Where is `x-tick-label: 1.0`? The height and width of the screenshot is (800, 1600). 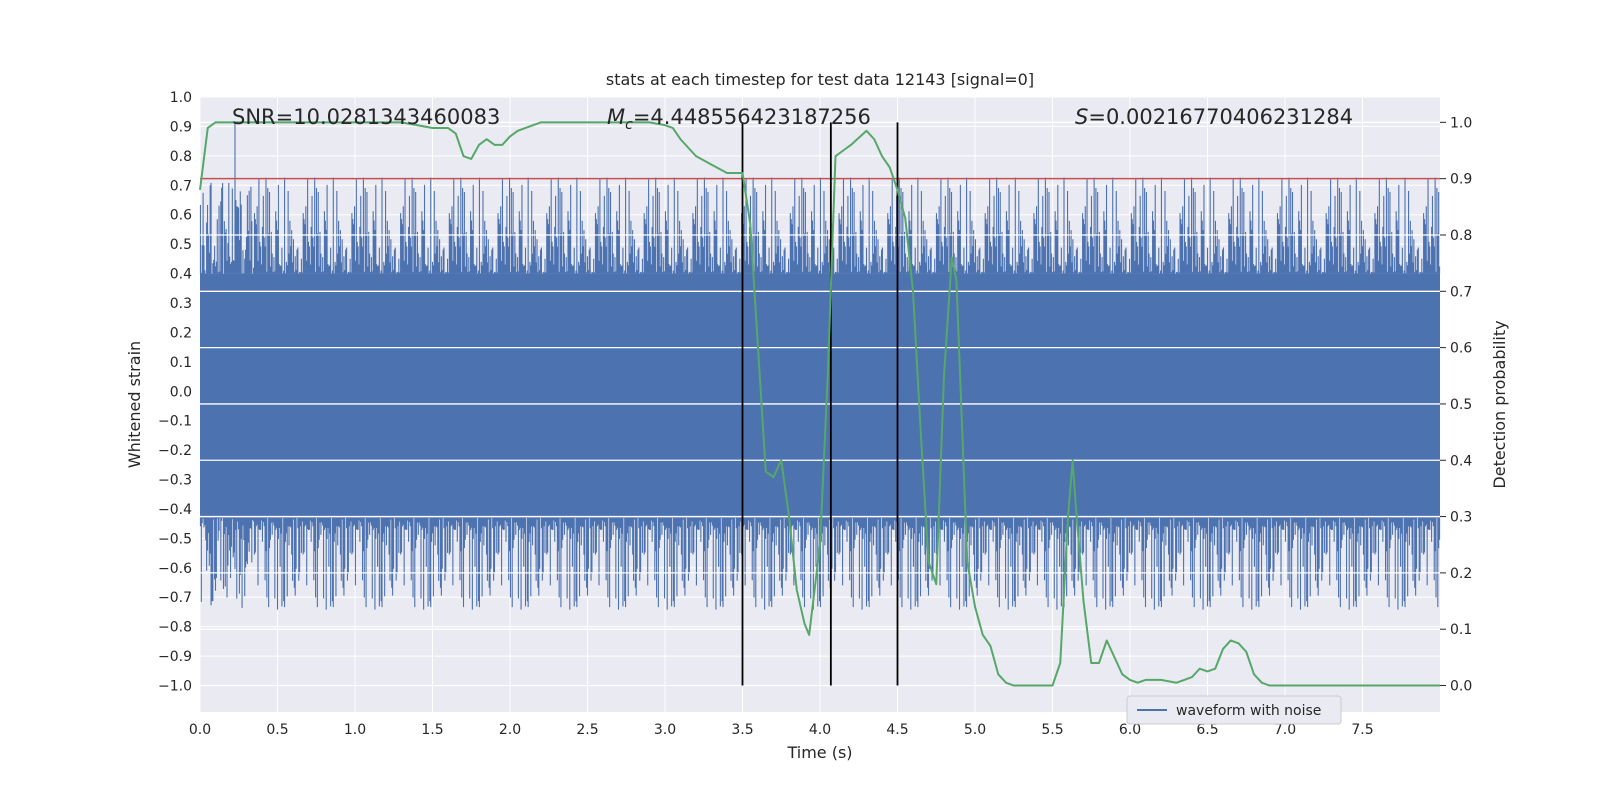 x-tick-label: 1.0 is located at coordinates (355, 730).